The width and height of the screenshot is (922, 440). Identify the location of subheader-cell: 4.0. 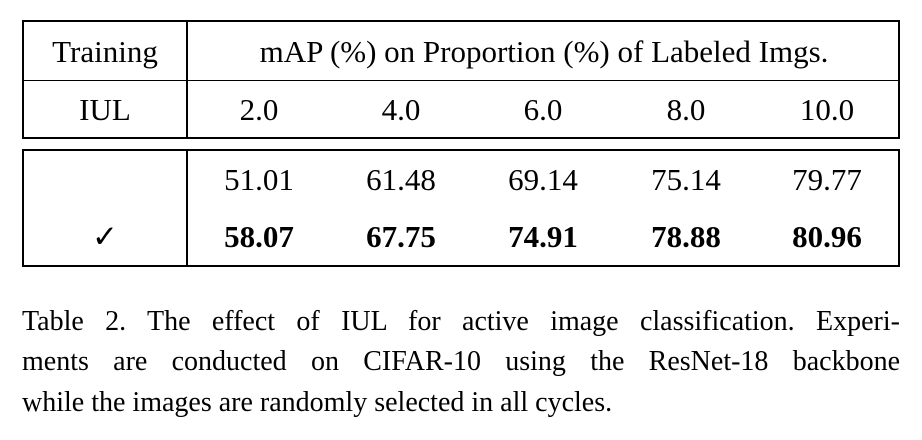
(401, 109).